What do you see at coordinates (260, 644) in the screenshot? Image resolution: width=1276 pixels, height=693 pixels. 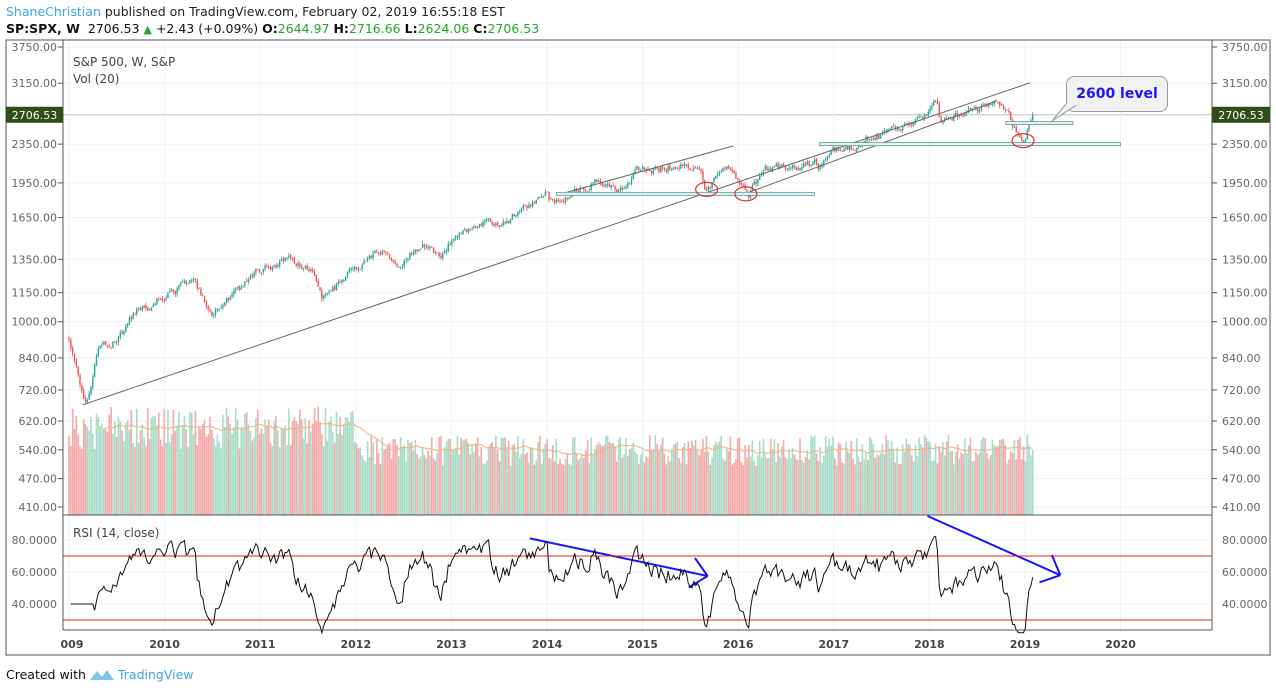 I see `time-tick-label: 2011` at bounding box center [260, 644].